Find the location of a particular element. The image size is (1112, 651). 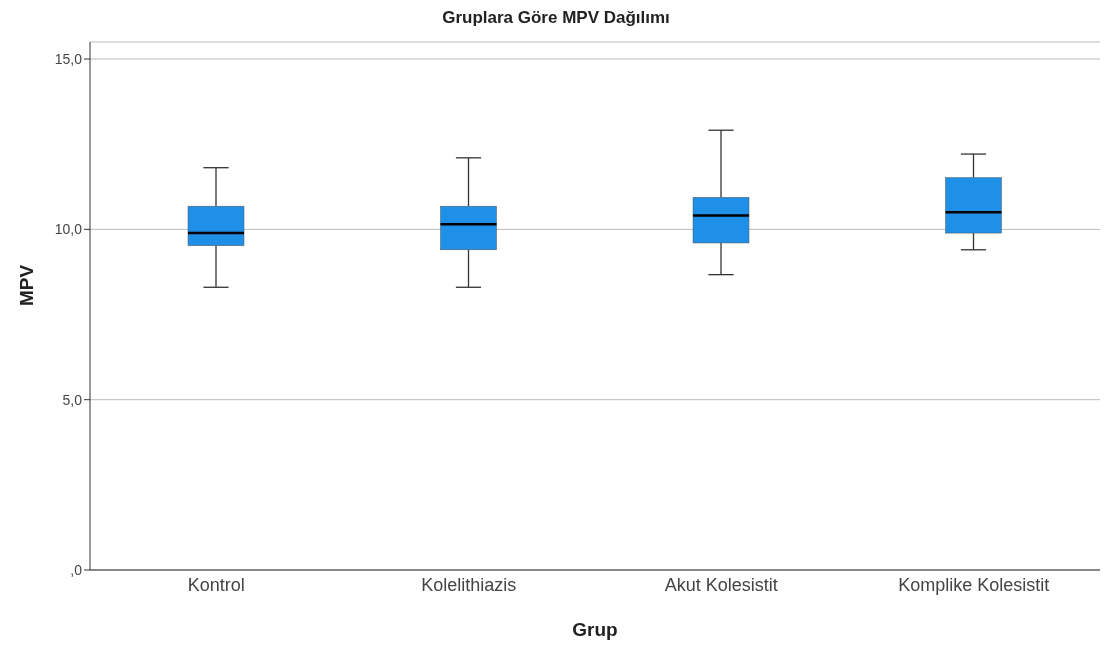

y-axis-title: MPV is located at coordinates (26, 285).